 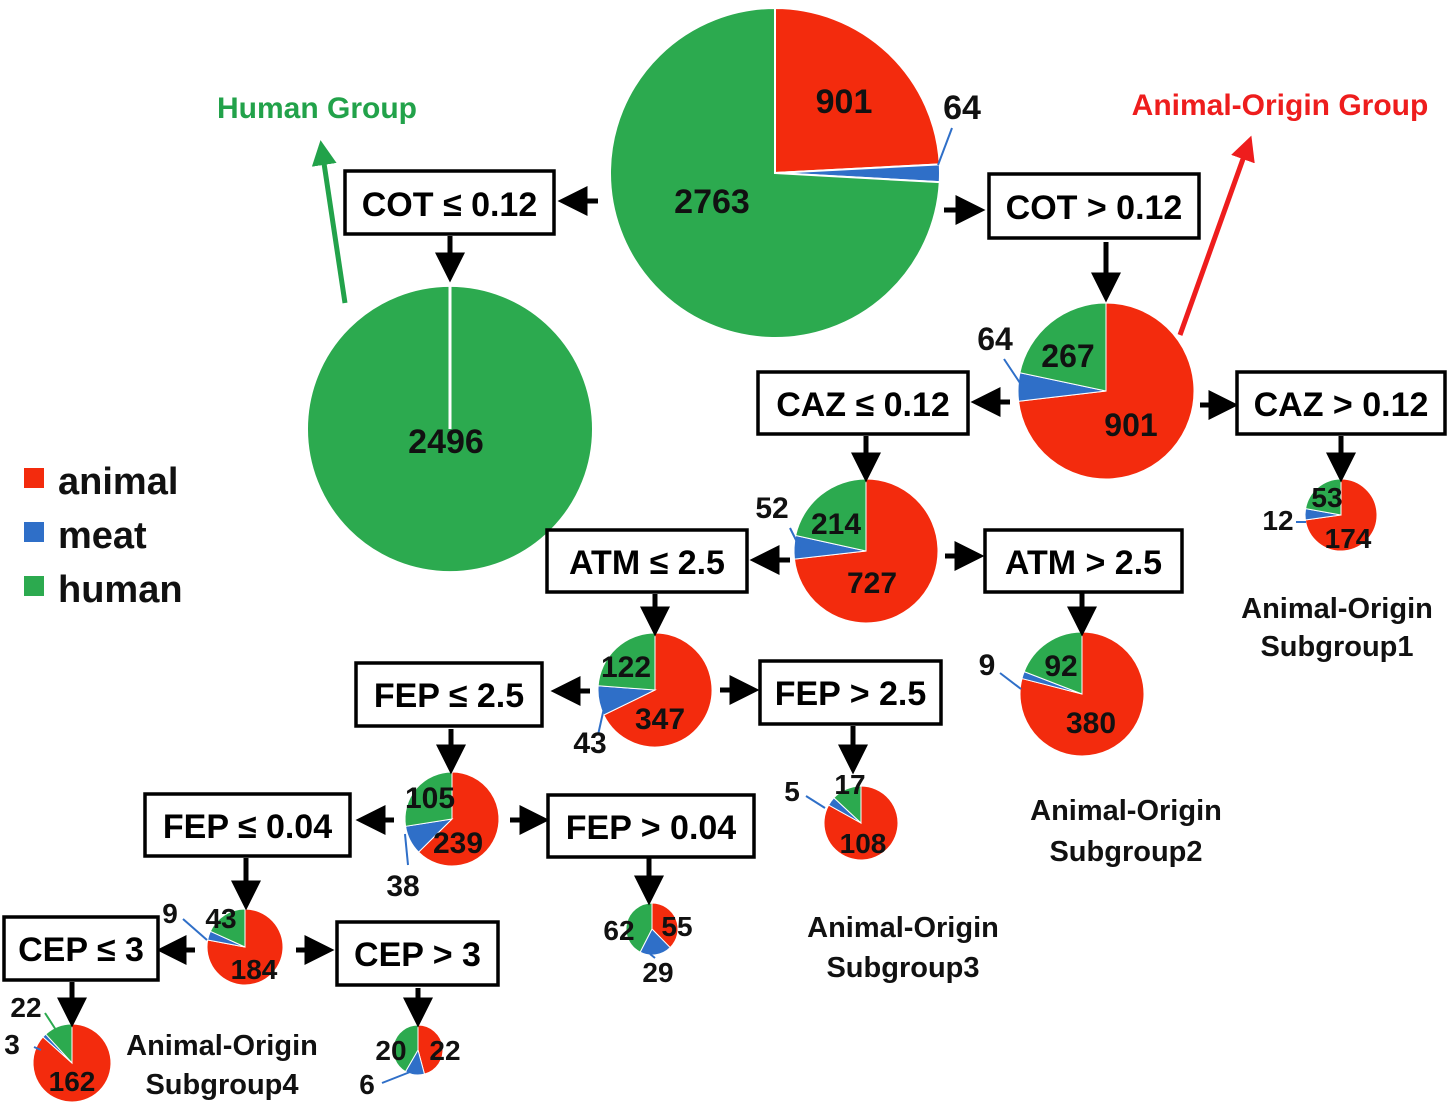 I want to click on pie-label-meat: 29, so click(x=657, y=972).